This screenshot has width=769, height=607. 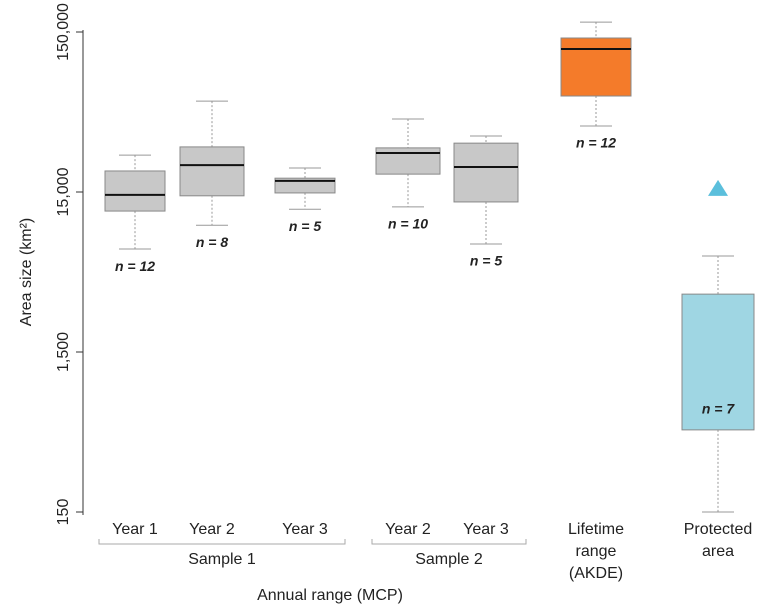 I want to click on n-label: n = 7, so click(x=719, y=409).